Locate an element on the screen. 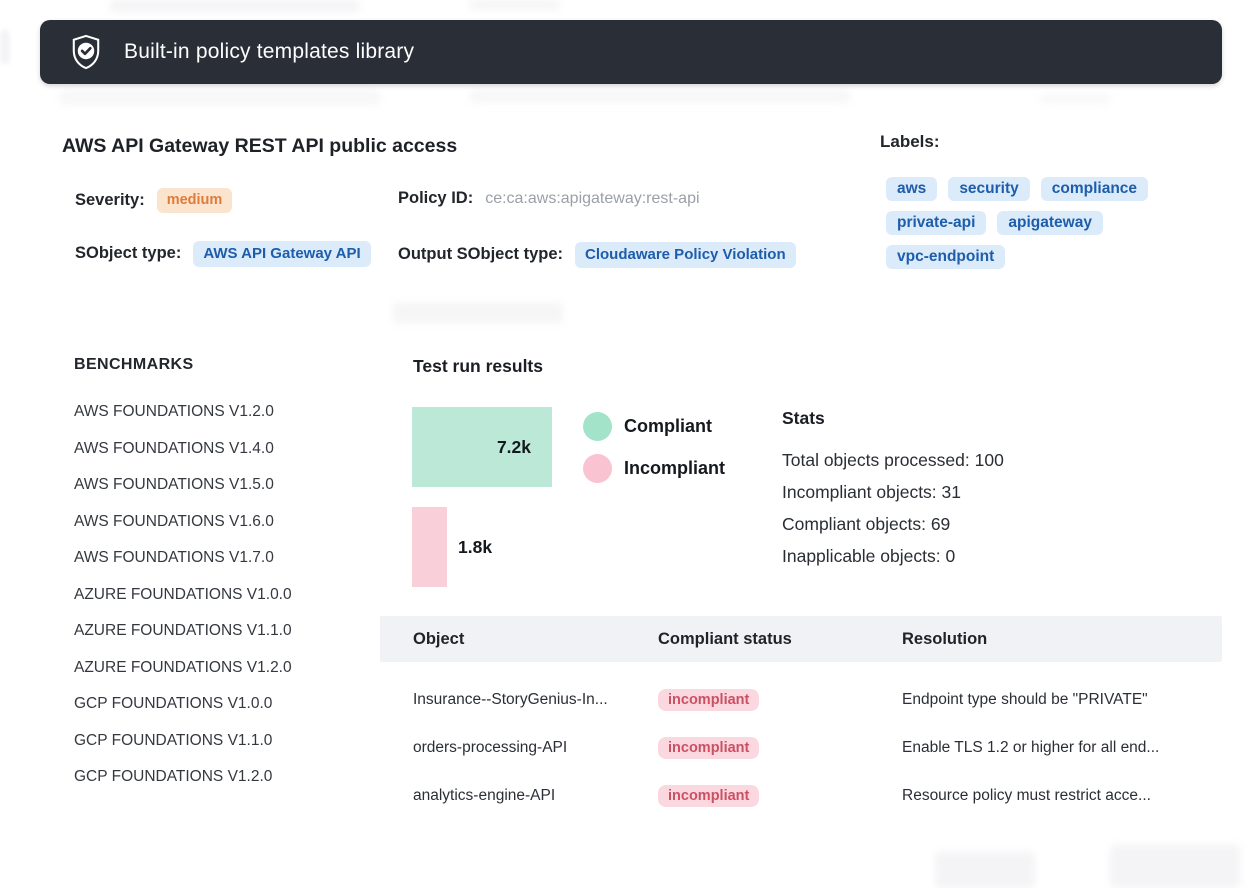  benchmark-item: AZURE FOUNDATIONS V1.0.0 is located at coordinates (183, 594).